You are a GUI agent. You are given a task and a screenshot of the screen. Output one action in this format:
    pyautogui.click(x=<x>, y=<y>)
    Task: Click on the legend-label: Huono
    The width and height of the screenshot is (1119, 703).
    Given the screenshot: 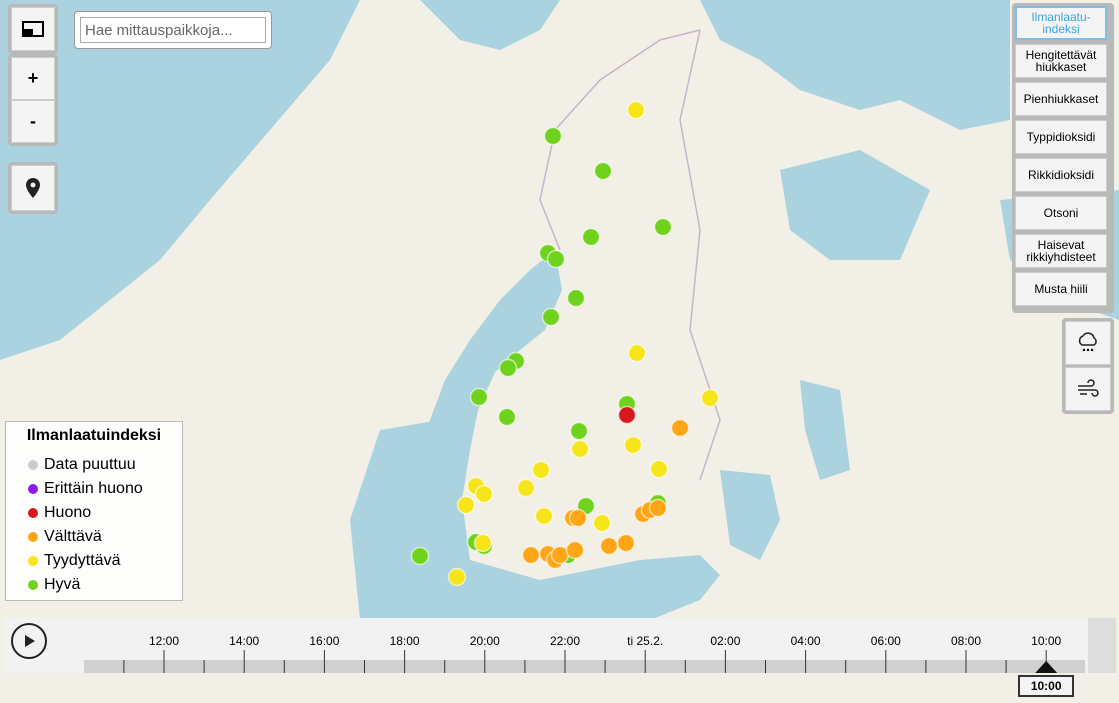 What is the action you would take?
    pyautogui.click(x=68, y=512)
    